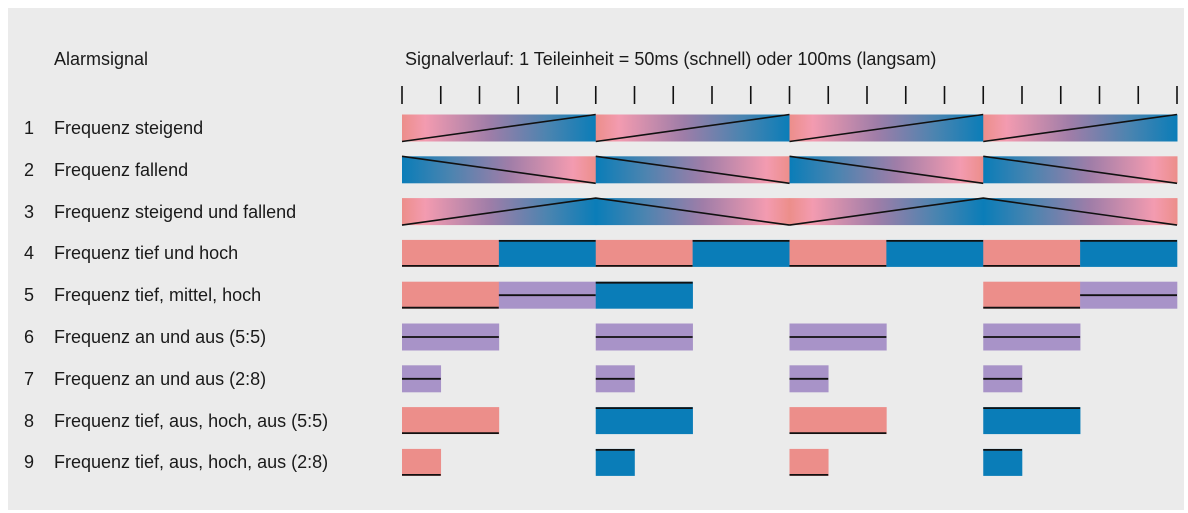  I want to click on row-label: Frequenz steigend, so click(129, 128).